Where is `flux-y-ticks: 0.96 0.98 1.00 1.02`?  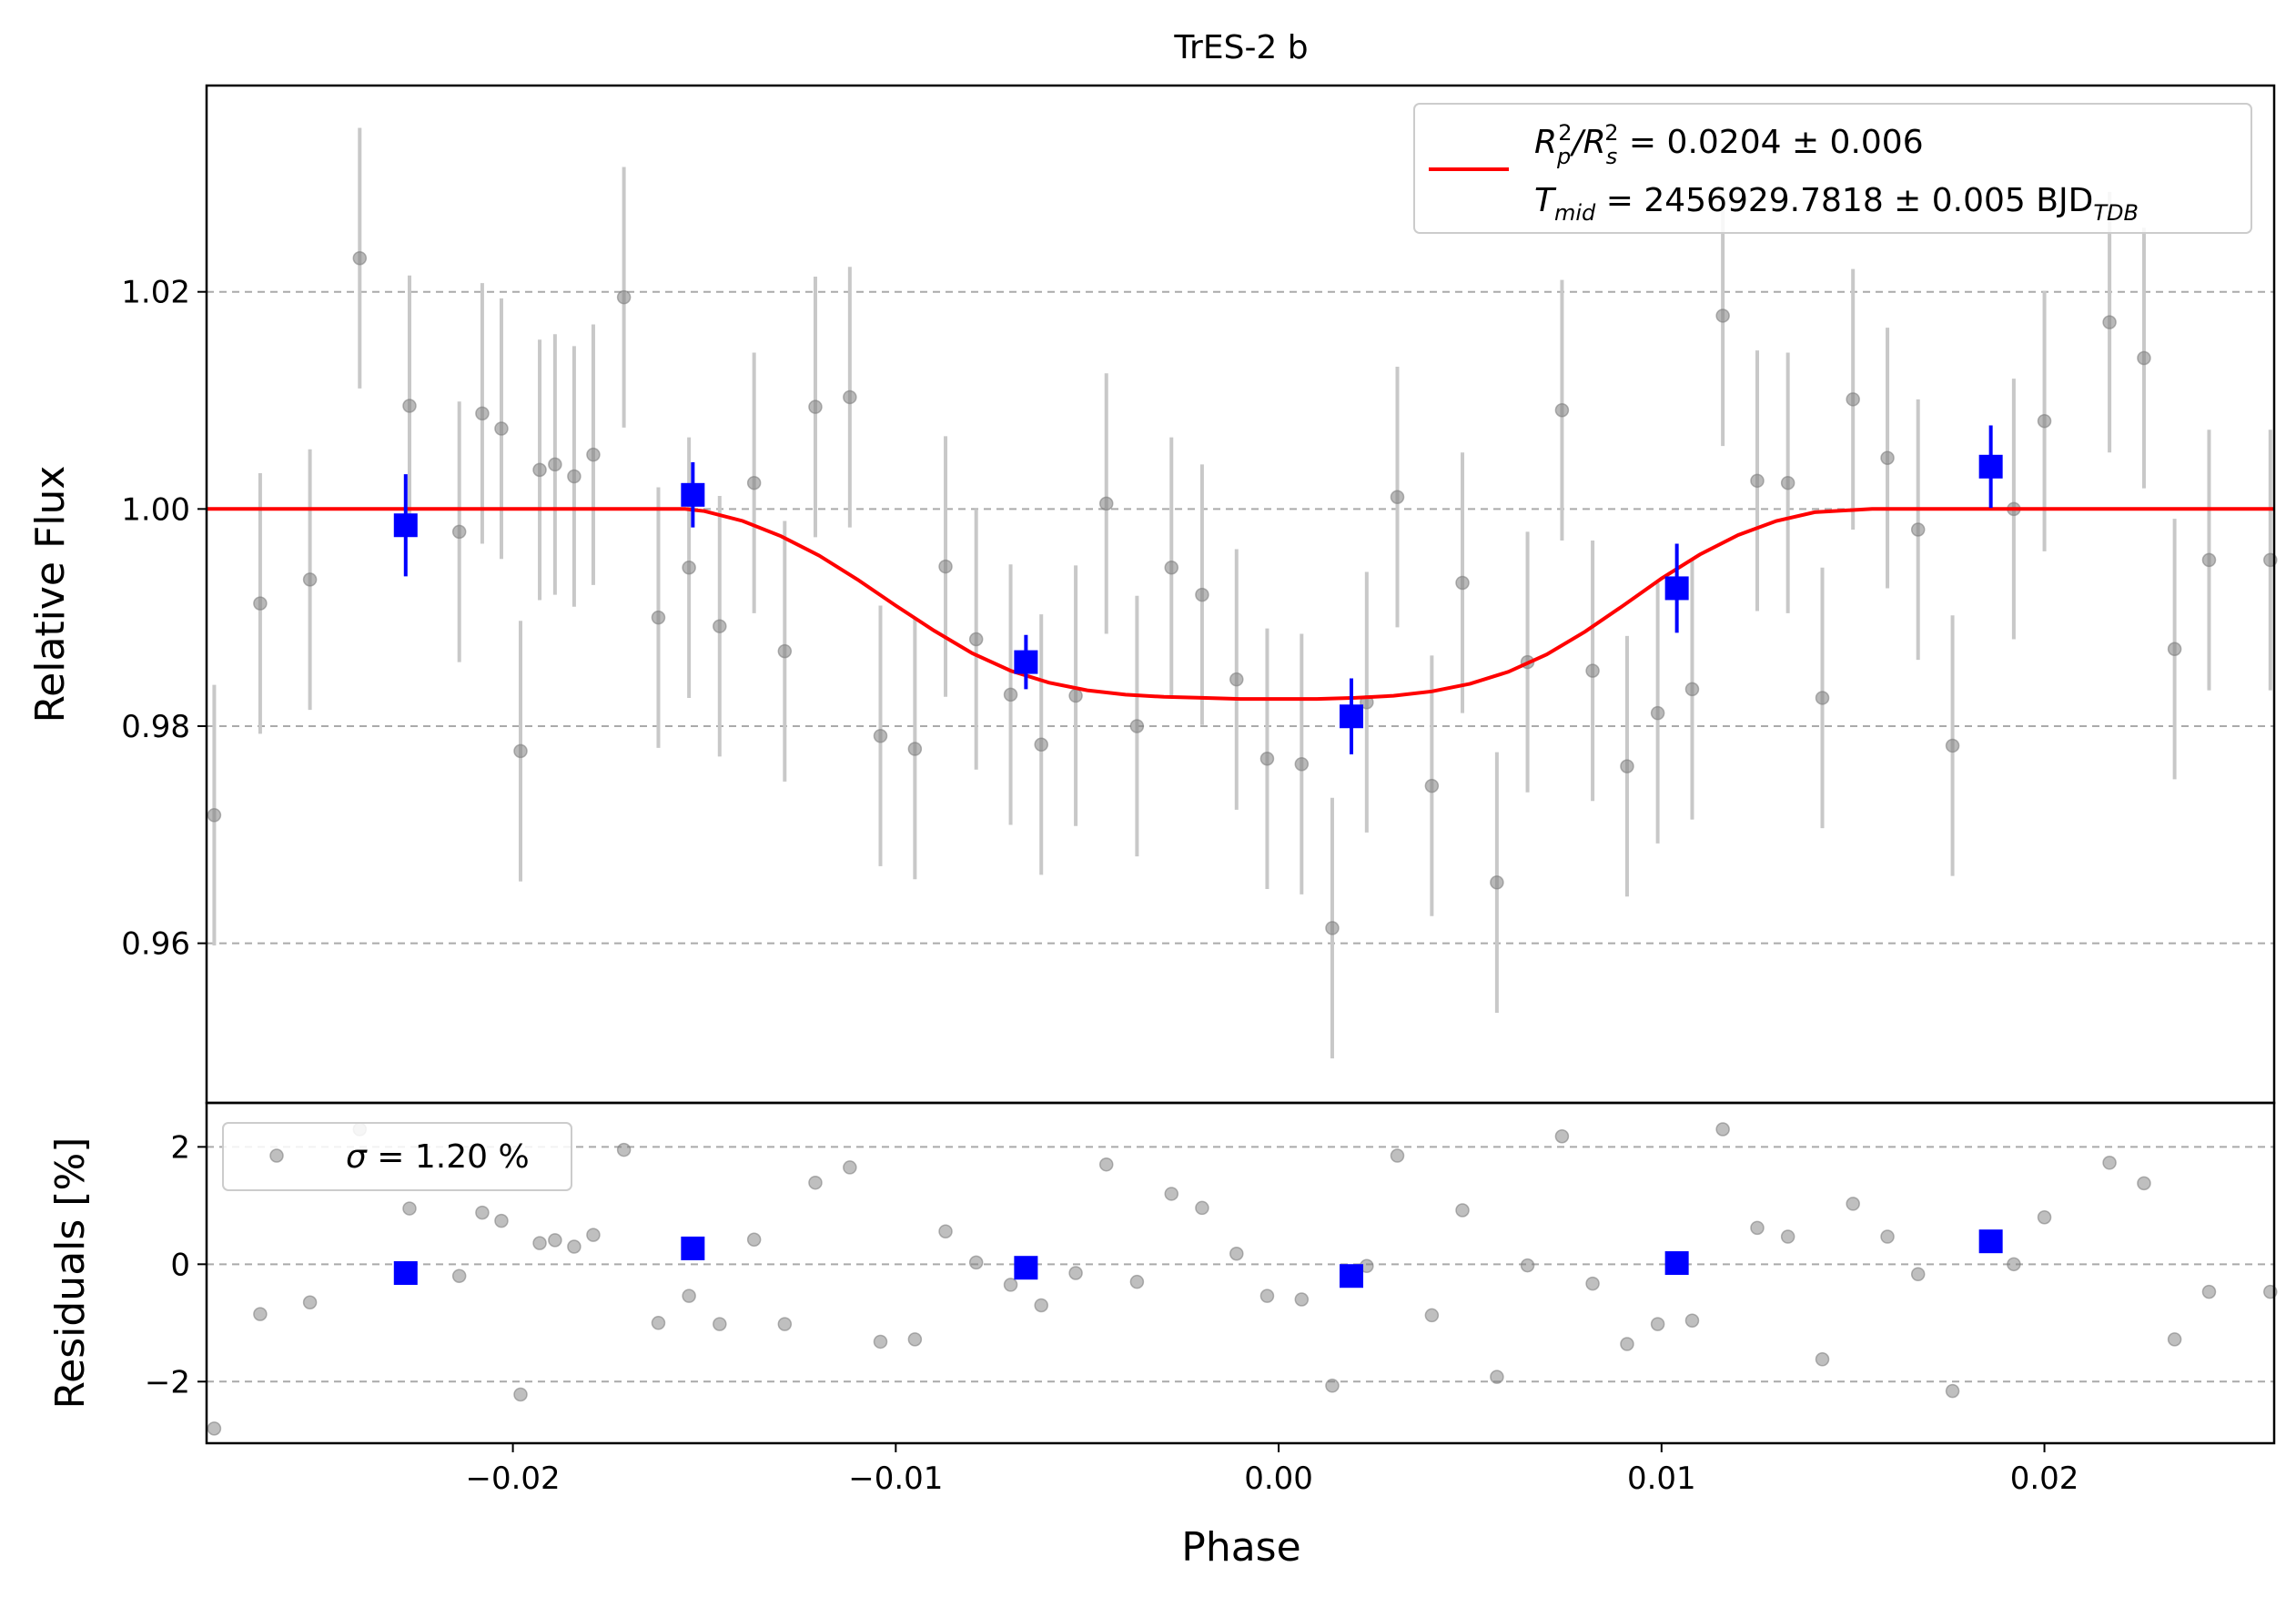 flux-y-ticks: 0.96 0.98 1.00 1.02 is located at coordinates (164, 619).